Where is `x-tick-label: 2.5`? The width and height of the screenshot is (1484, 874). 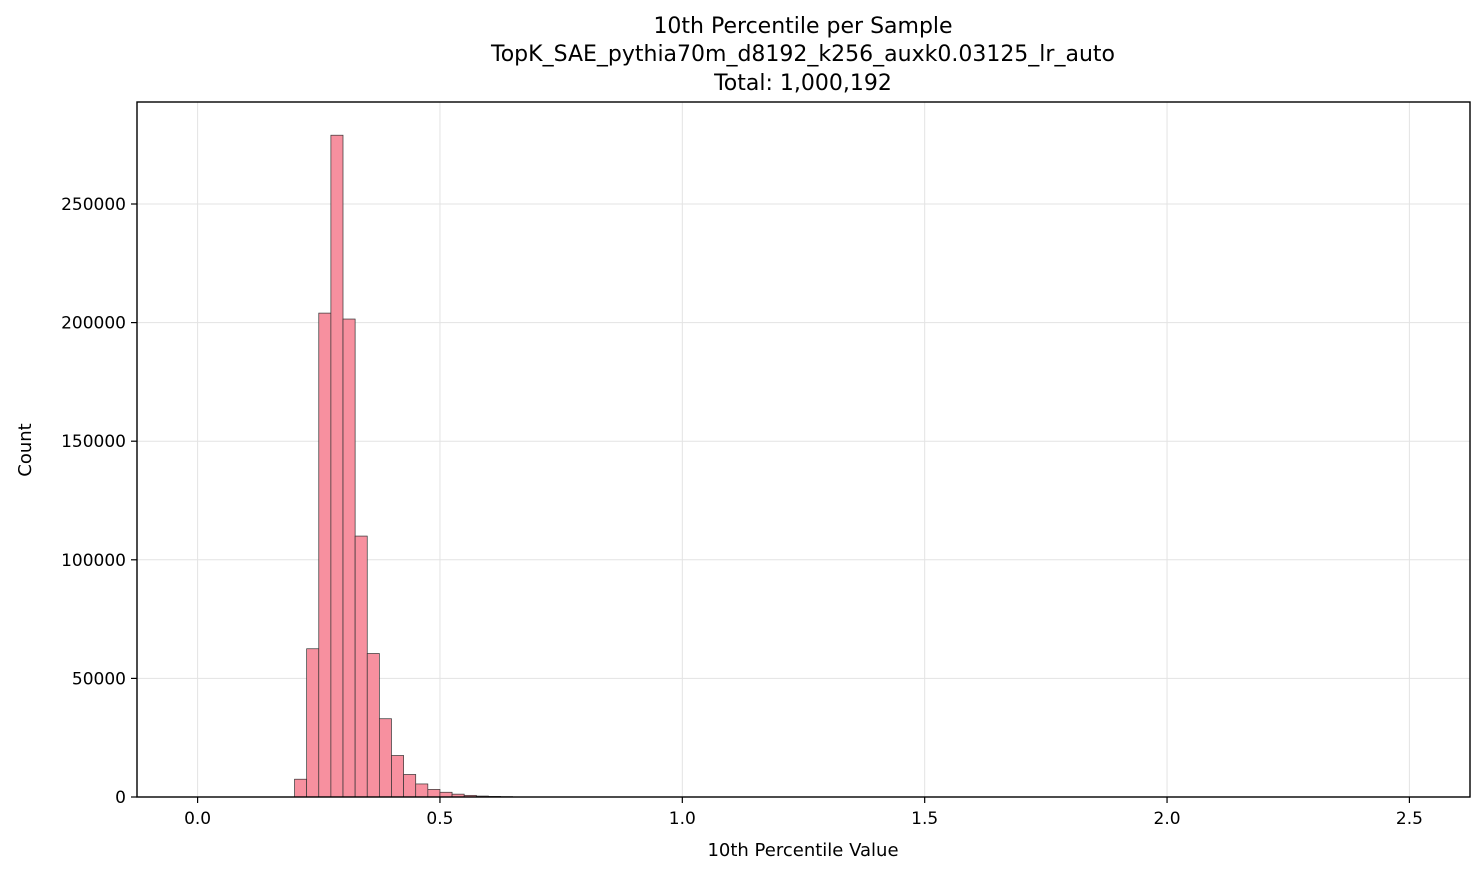 x-tick-label: 2.5 is located at coordinates (1409, 819).